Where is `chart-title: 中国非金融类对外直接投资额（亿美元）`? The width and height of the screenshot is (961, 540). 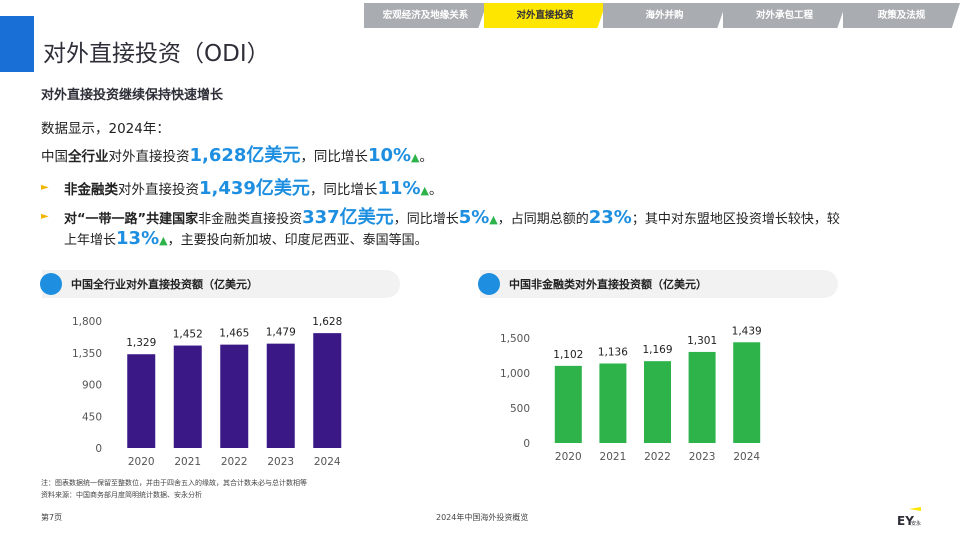
chart-title: 中国非金融类对外直接投资额（亿美元） is located at coordinates (608, 284).